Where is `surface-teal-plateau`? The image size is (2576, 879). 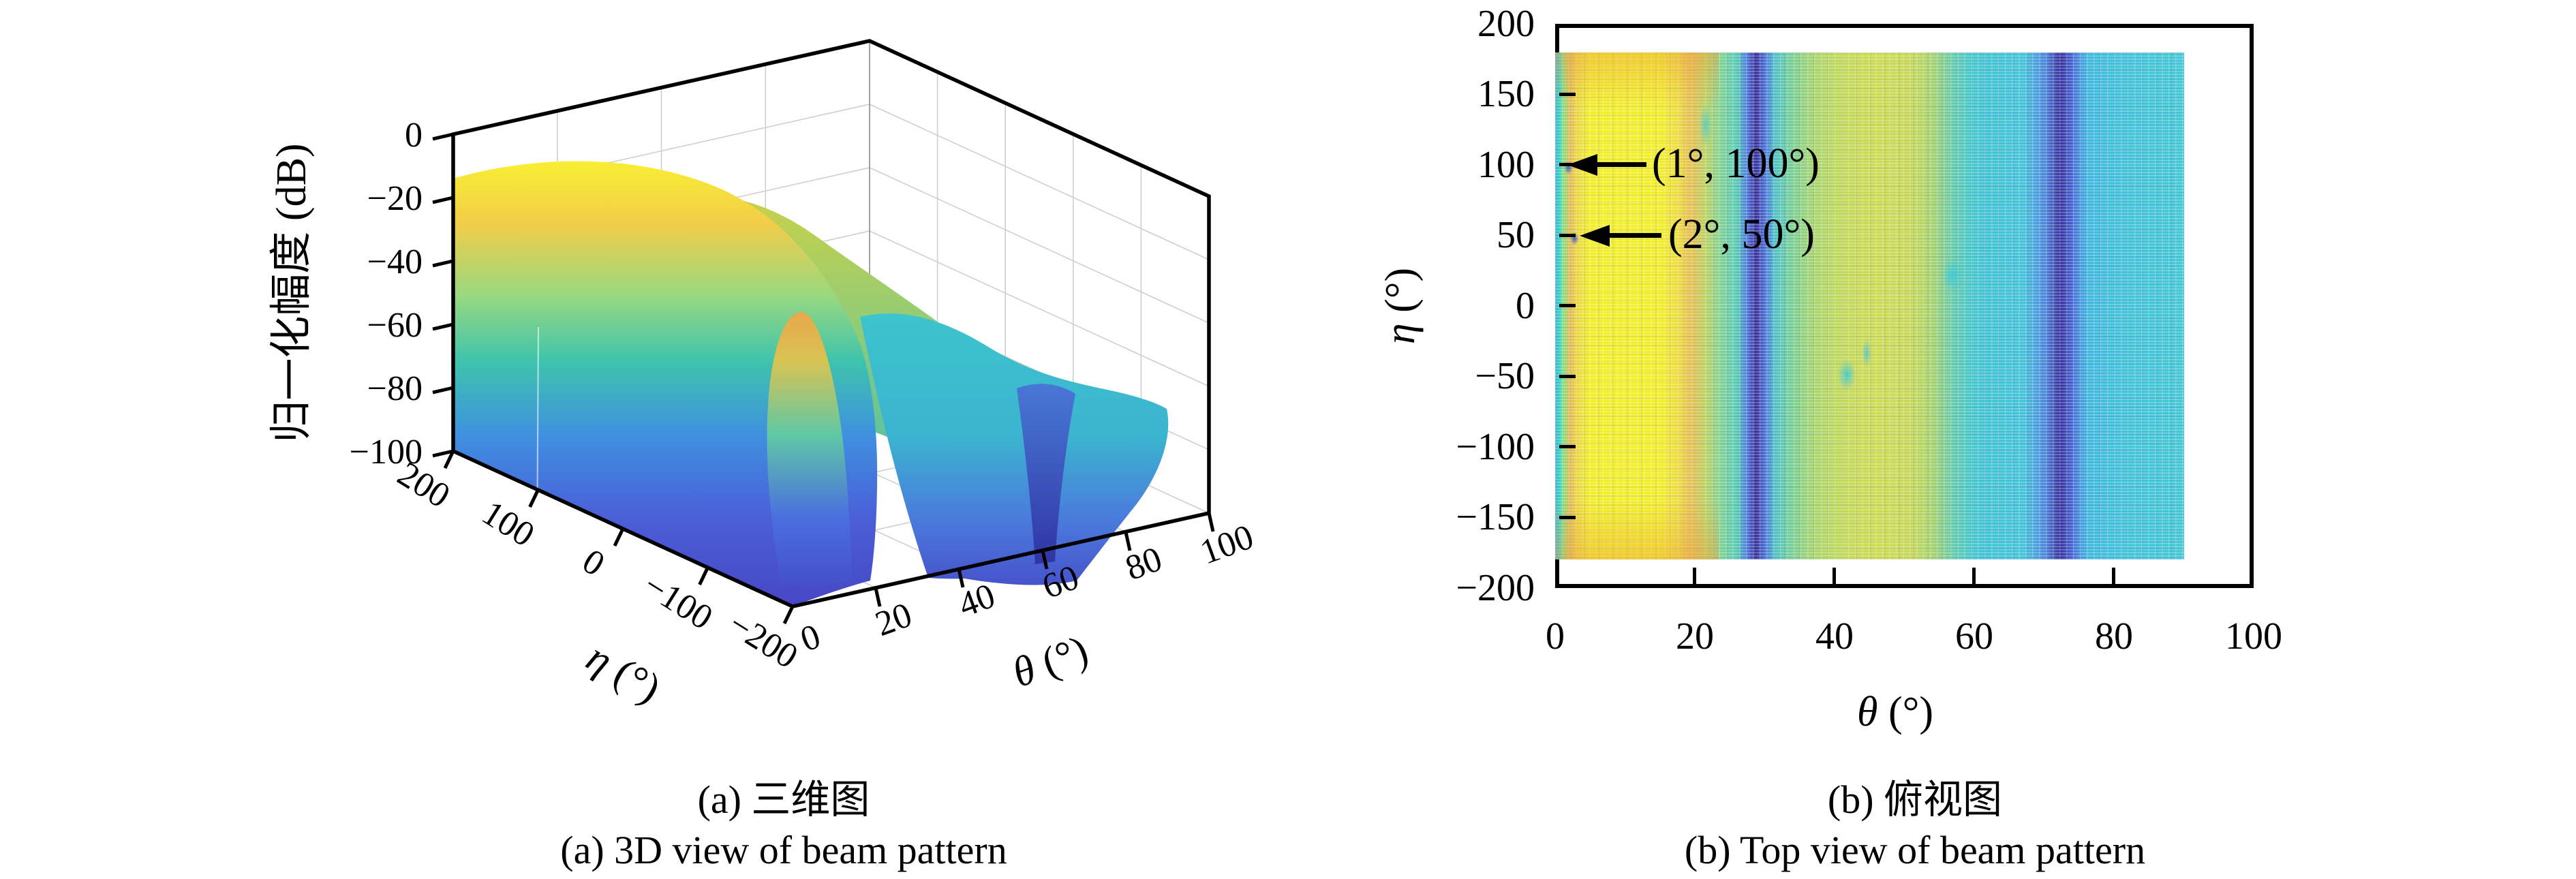
surface-teal-plateau is located at coordinates (1015, 449).